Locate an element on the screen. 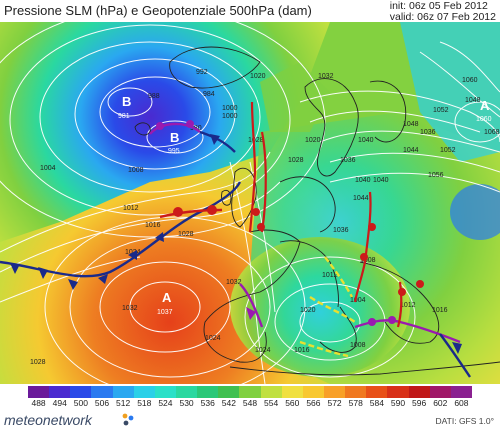  isobar-label: 1068 is located at coordinates (492, 132).